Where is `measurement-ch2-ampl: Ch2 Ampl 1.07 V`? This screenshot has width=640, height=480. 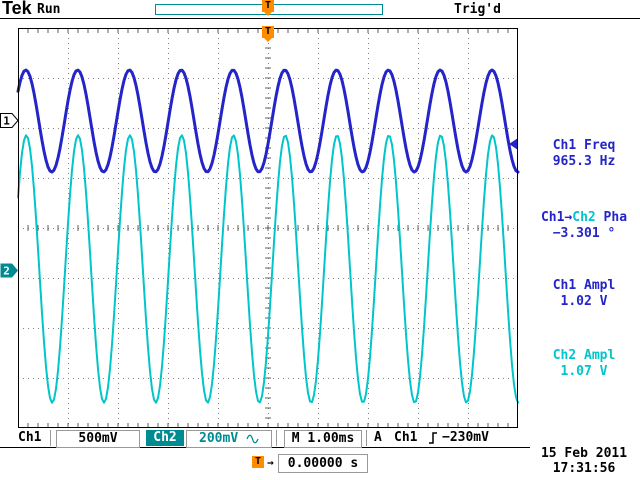 measurement-ch2-ampl: Ch2 Ampl 1.07 V is located at coordinates (584, 364).